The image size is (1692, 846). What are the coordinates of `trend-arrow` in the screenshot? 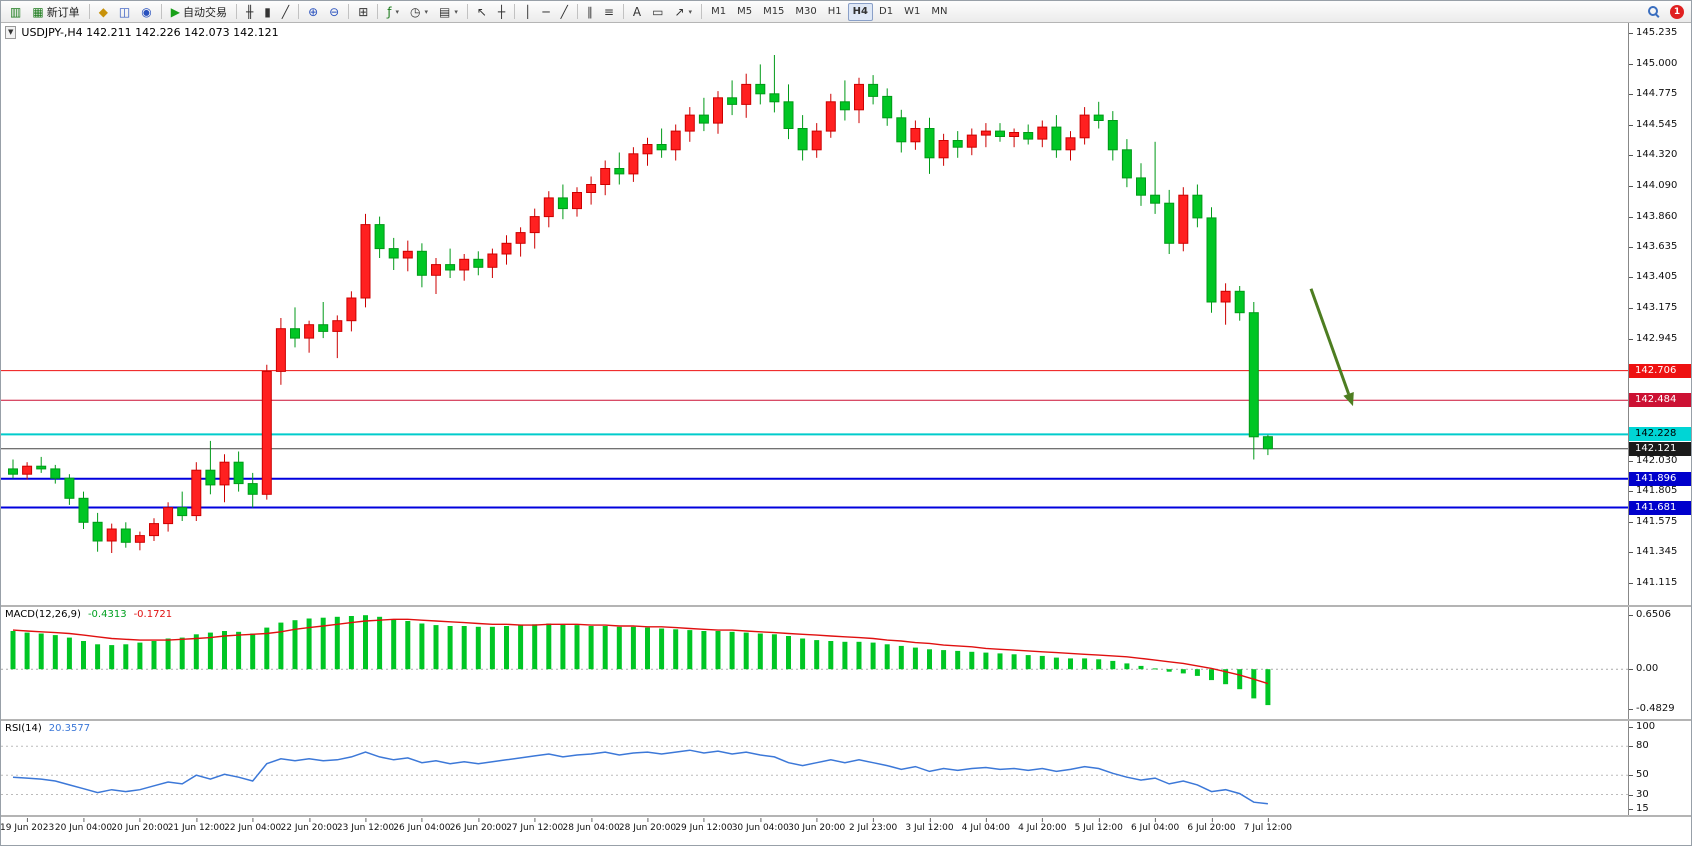 It's located at (1331, 347).